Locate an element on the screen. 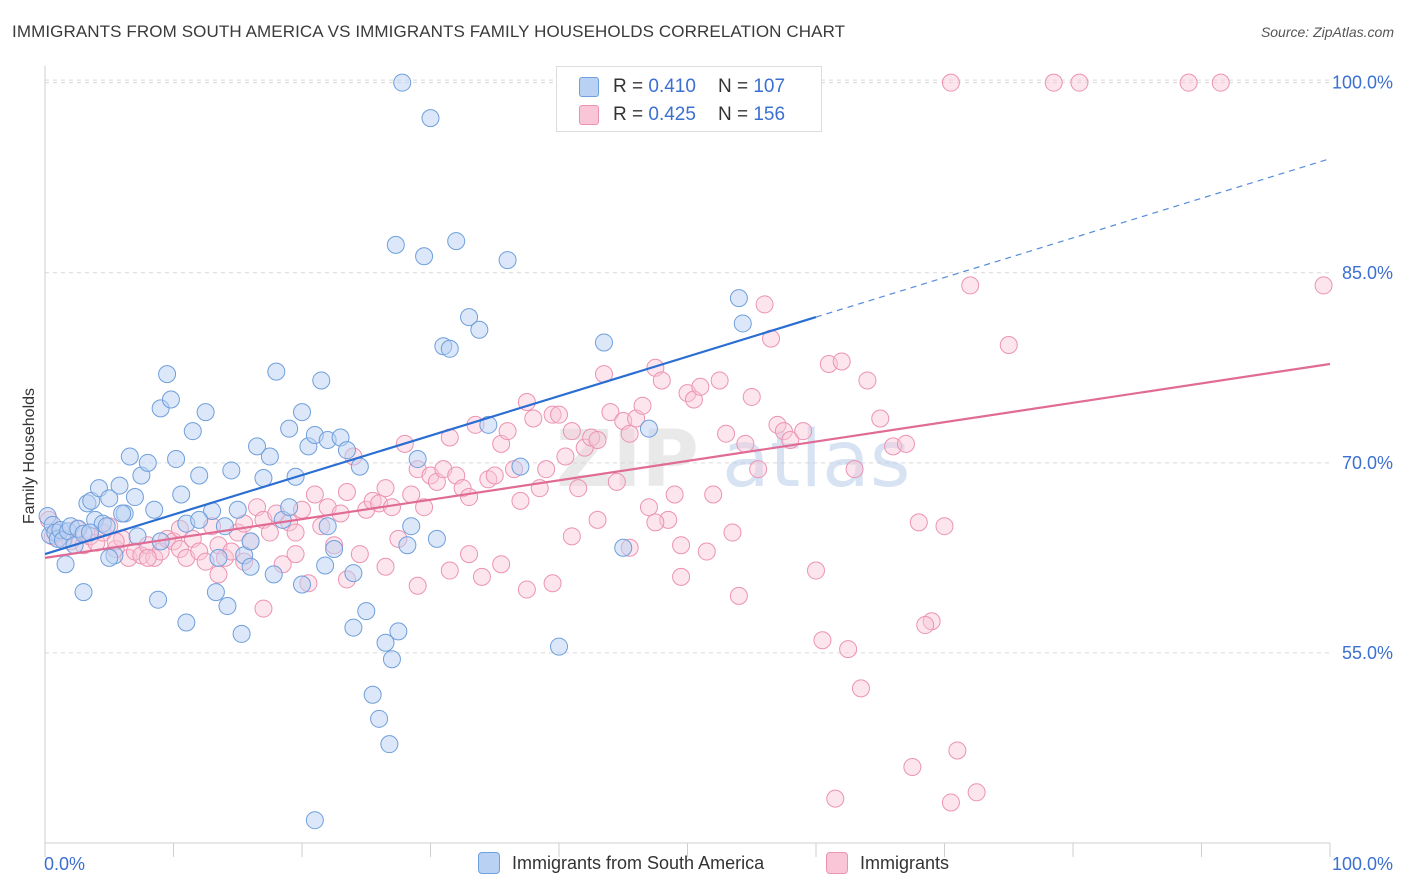 The height and width of the screenshot is (892, 1406). legend-item-immigrants: Immigrants is located at coordinates (887, 863).